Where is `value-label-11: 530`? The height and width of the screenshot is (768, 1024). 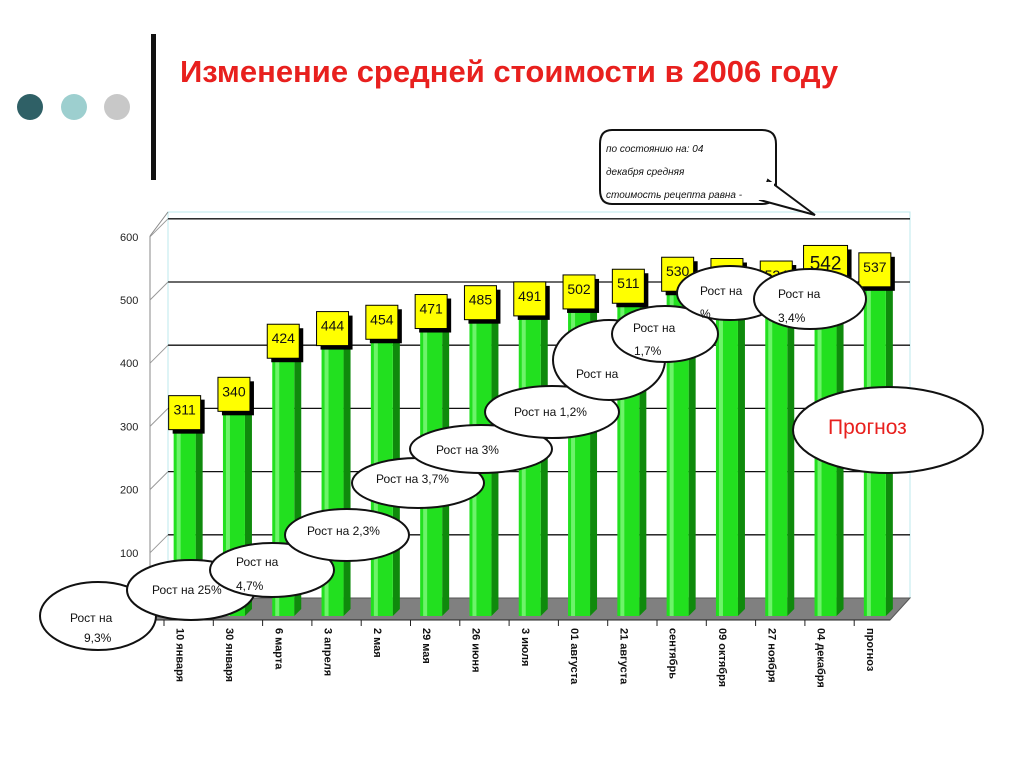 value-label-11: 530 is located at coordinates (678, 271).